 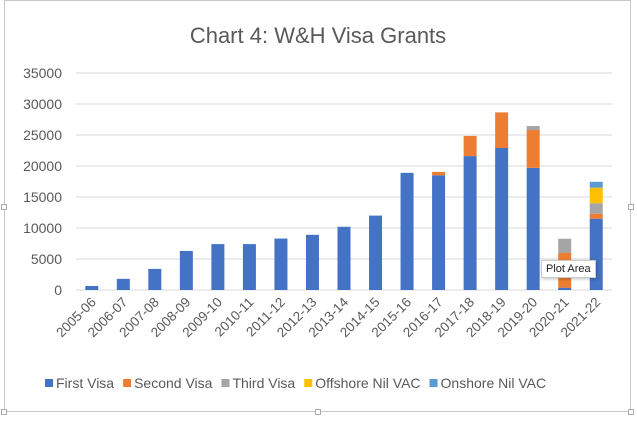 I want to click on resize-handle-bottom-left, so click(x=4, y=412).